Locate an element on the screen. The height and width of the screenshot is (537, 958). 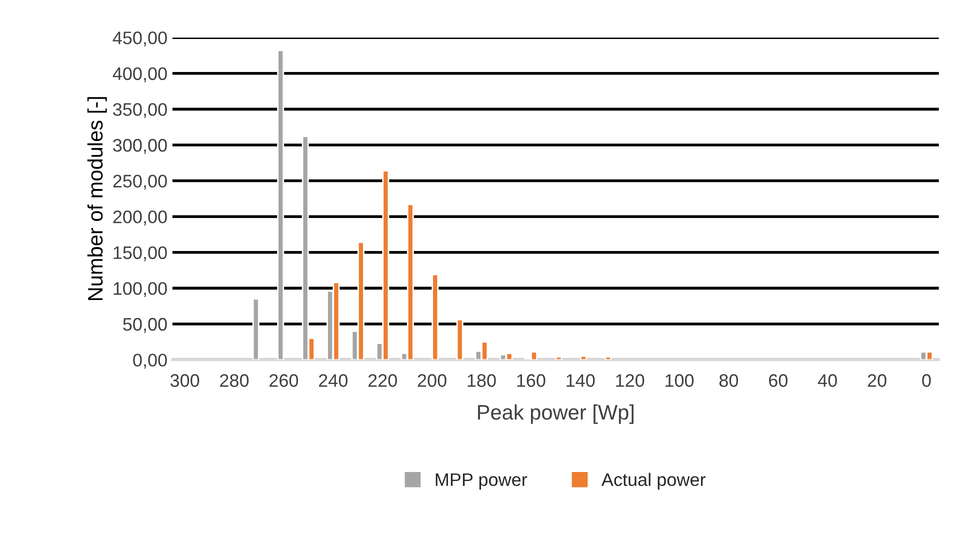
x-tick-label: 220 is located at coordinates (382, 380).